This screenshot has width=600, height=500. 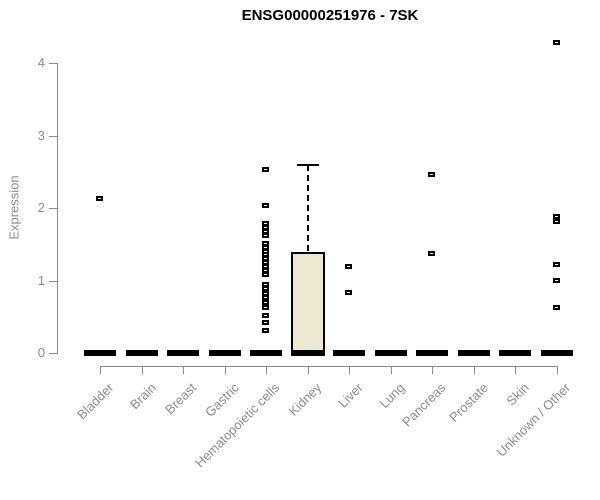 I want to click on y-axis-line, so click(x=57, y=208).